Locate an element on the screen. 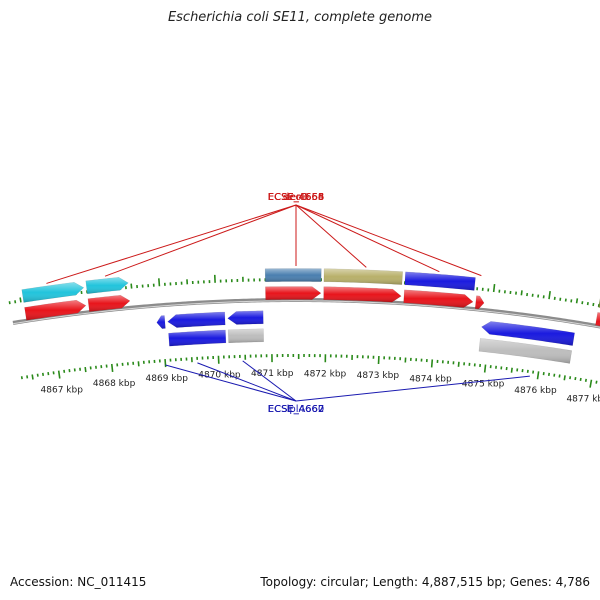  gene-label: ECSE_4658 is located at coordinates (296, 197).